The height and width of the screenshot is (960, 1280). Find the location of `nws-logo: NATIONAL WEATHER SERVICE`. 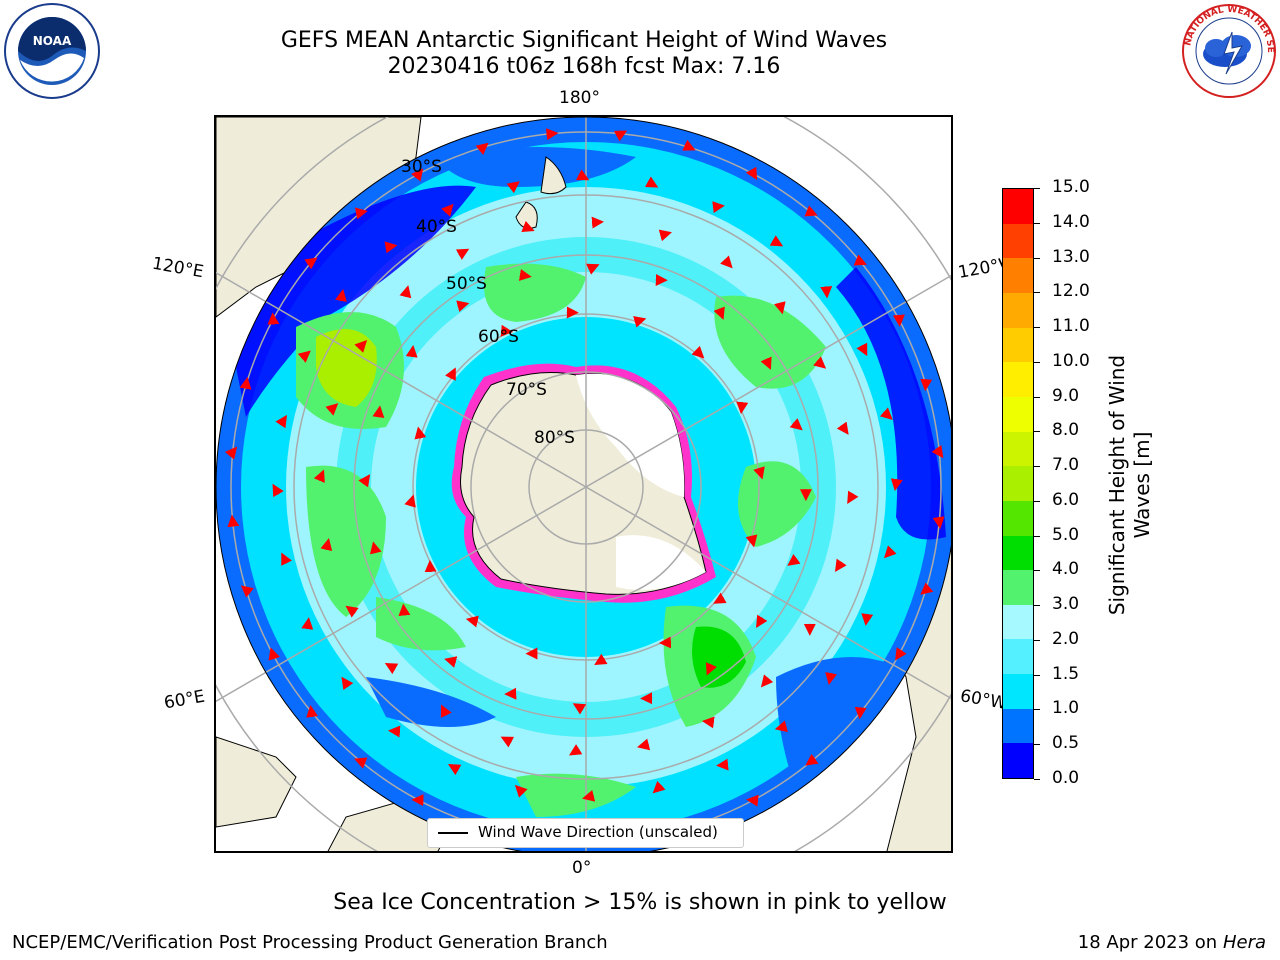

nws-logo: NATIONAL WEATHER SERVICE is located at coordinates (1228, 50).